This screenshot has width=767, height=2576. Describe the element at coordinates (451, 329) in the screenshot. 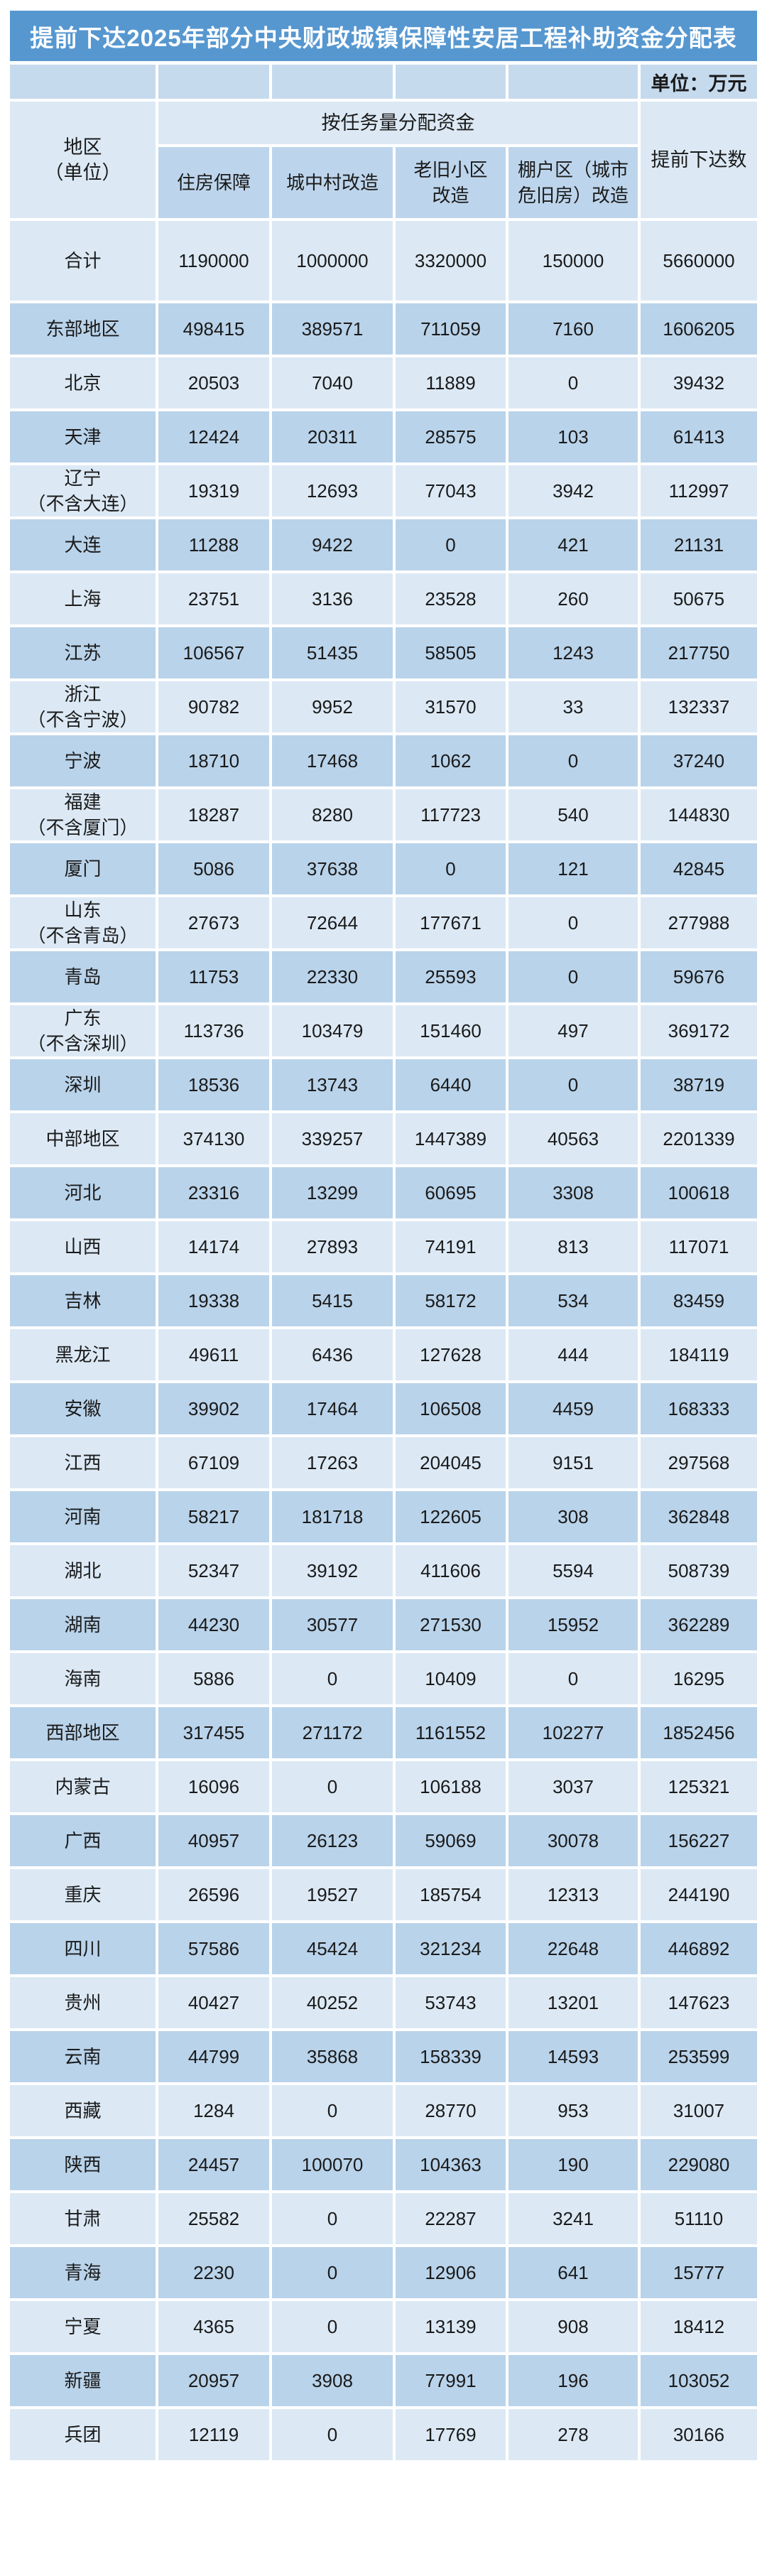

I see `value-old-residential-renovation: 711059` at that location.